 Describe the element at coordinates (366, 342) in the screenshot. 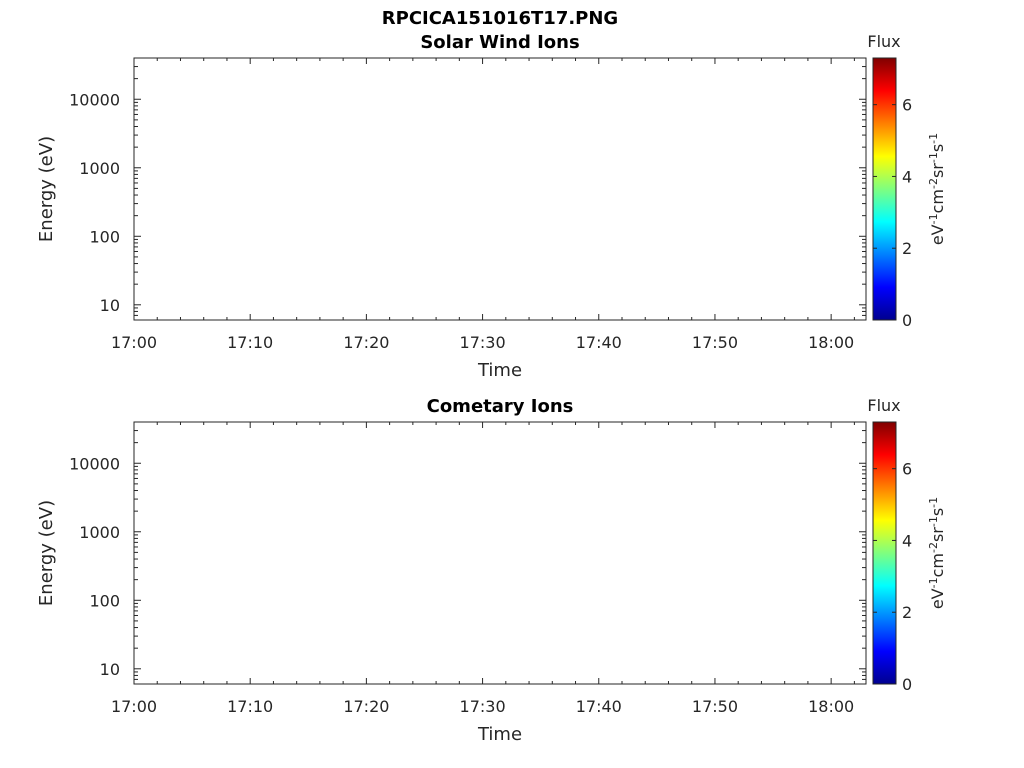

I see `x-tick-label: 17:20` at that location.